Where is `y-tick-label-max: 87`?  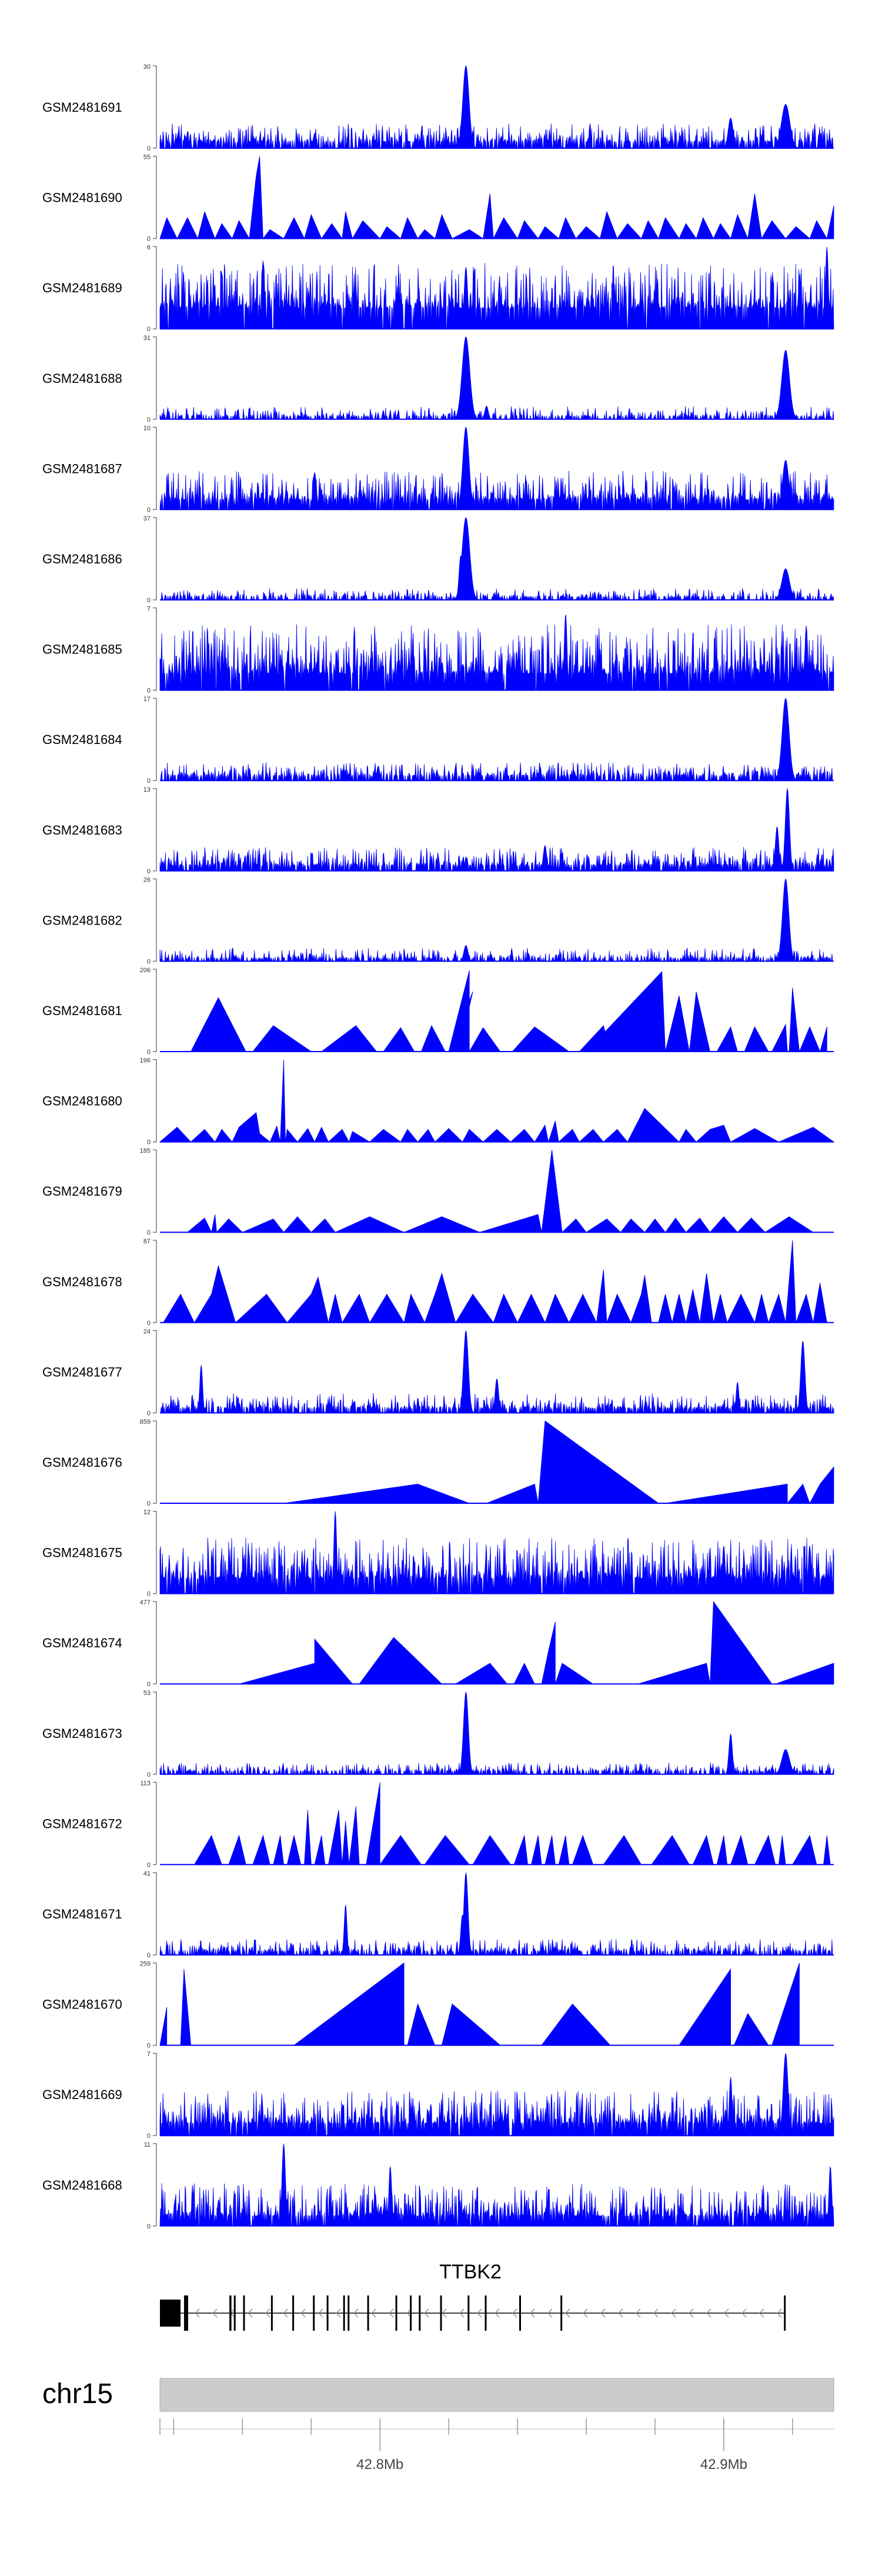 y-tick-label-max: 87 is located at coordinates (147, 1241).